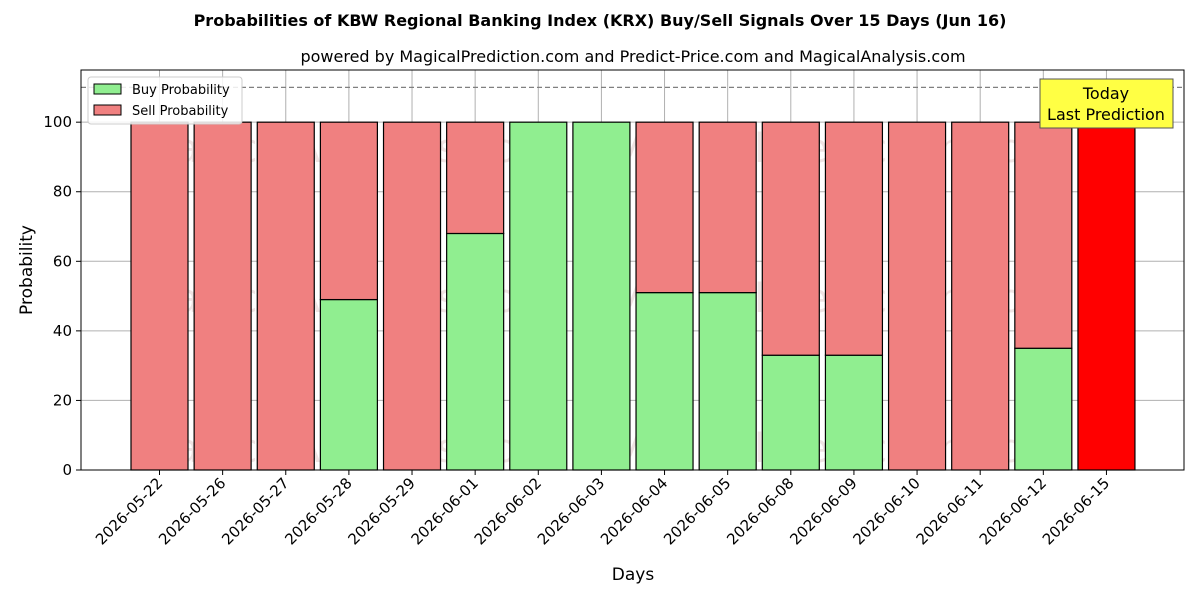 The height and width of the screenshot is (600, 1200). I want to click on y-tick-label: 40, so click(62, 331).